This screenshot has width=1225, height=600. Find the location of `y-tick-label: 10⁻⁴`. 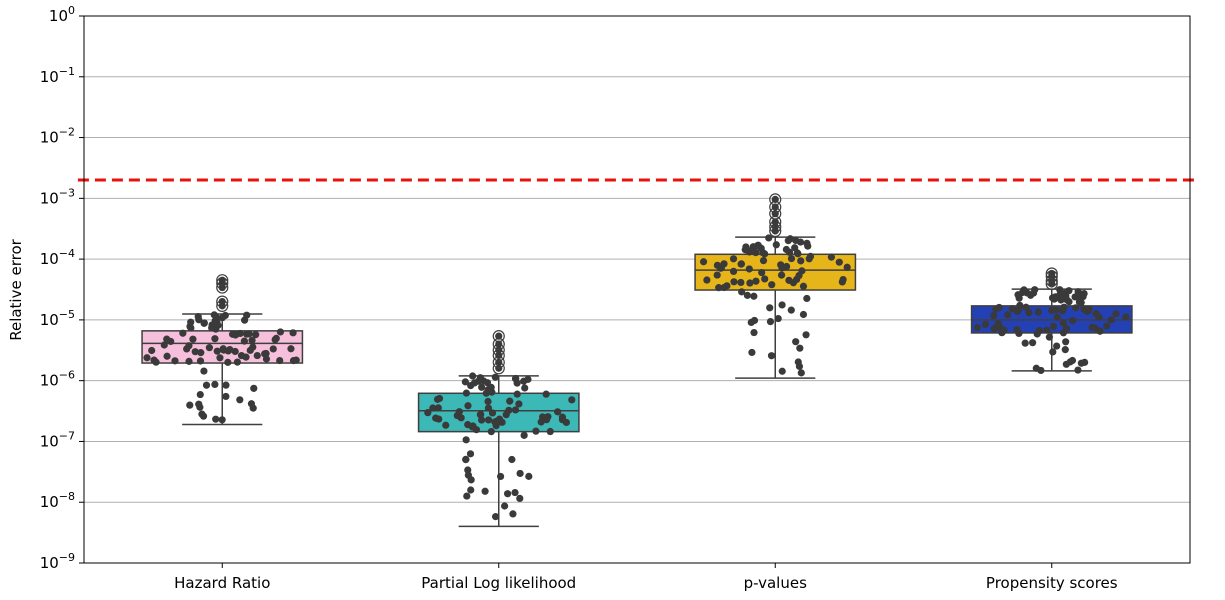

y-tick-label: 10⁻⁴ is located at coordinates (57, 257).